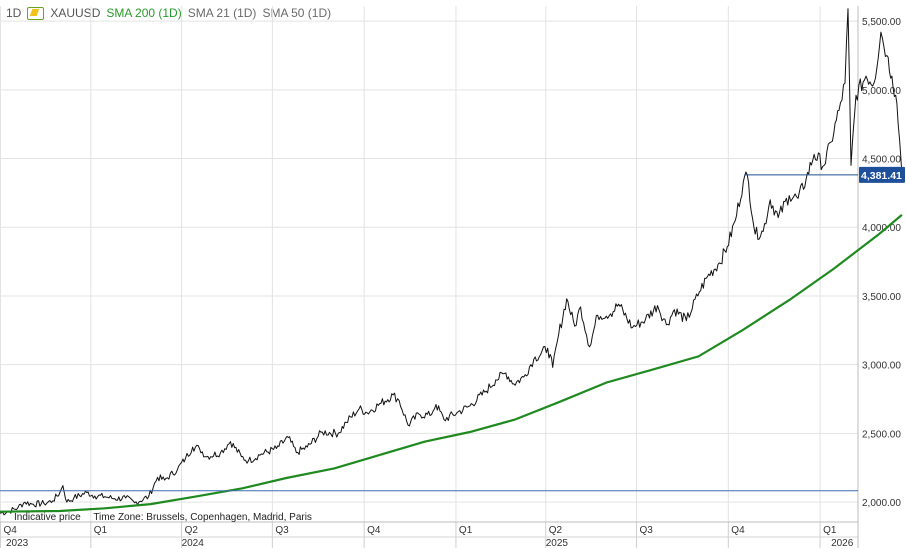 The width and height of the screenshot is (906, 549). What do you see at coordinates (881, 228) in the screenshot?
I see `y-tick-label: 4,000.00` at bounding box center [881, 228].